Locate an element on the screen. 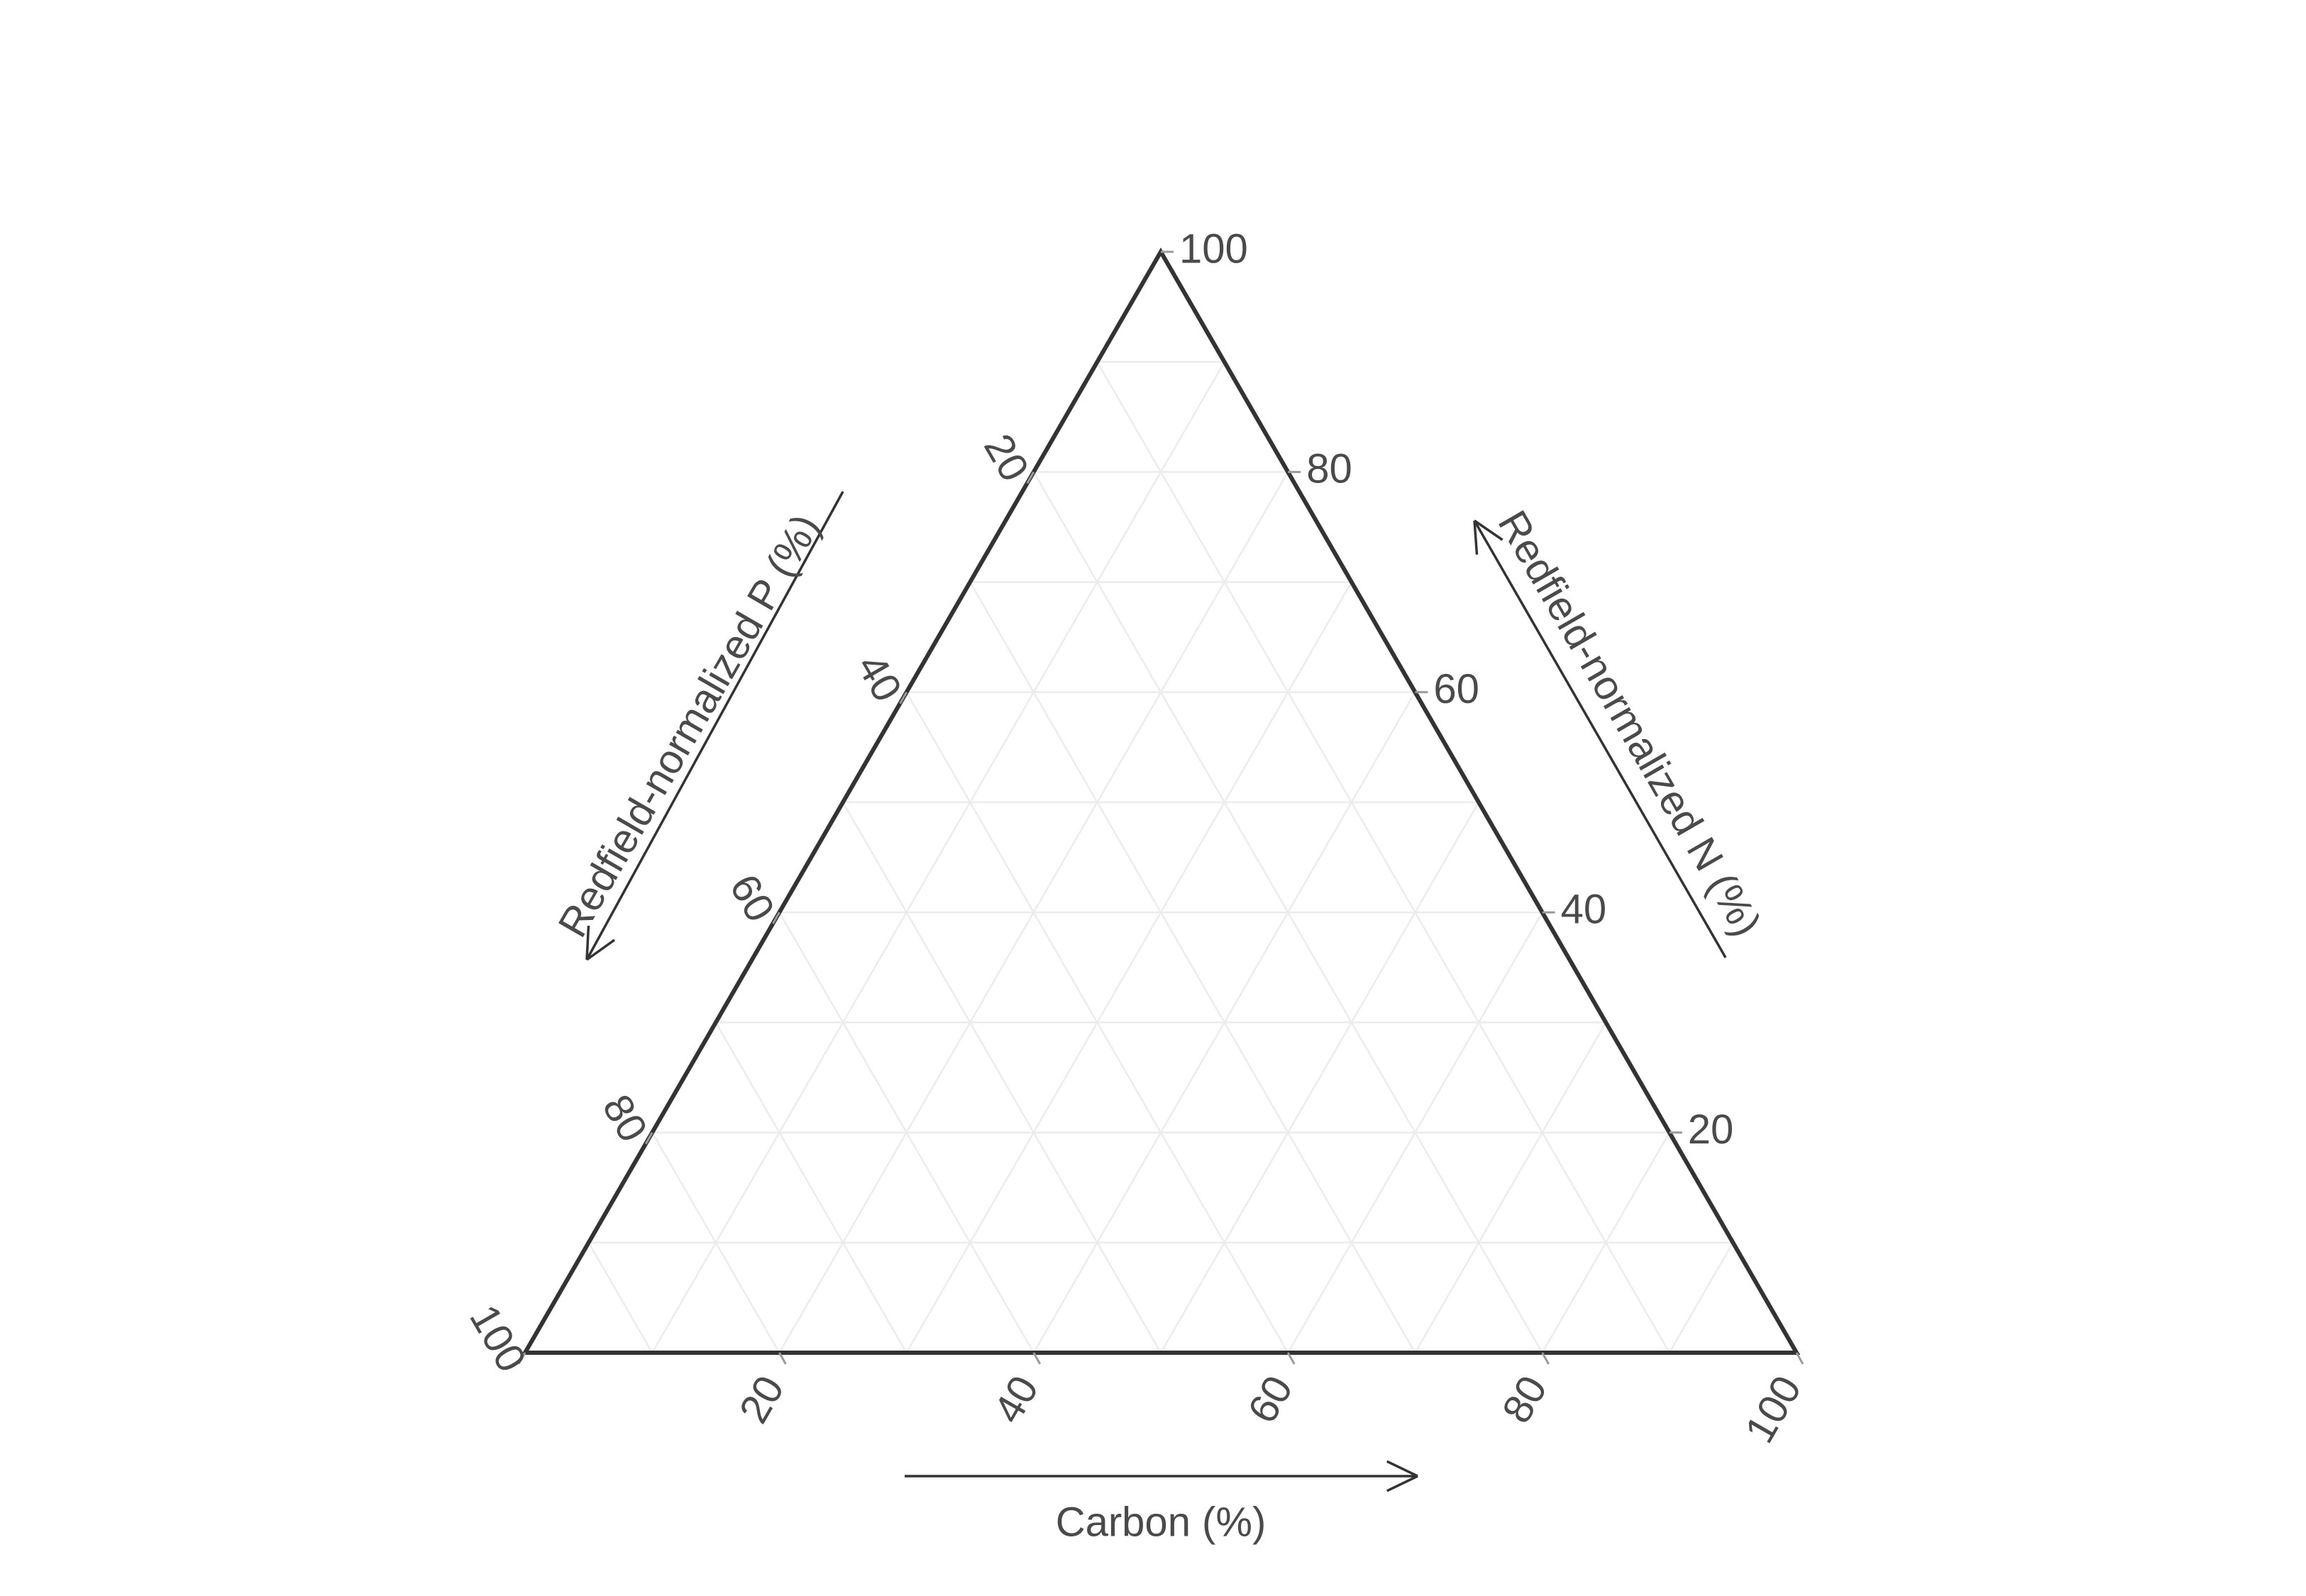 The height and width of the screenshot is (1596, 2306). phosphorus-axis-arrow-shaft is located at coordinates (714, 725).